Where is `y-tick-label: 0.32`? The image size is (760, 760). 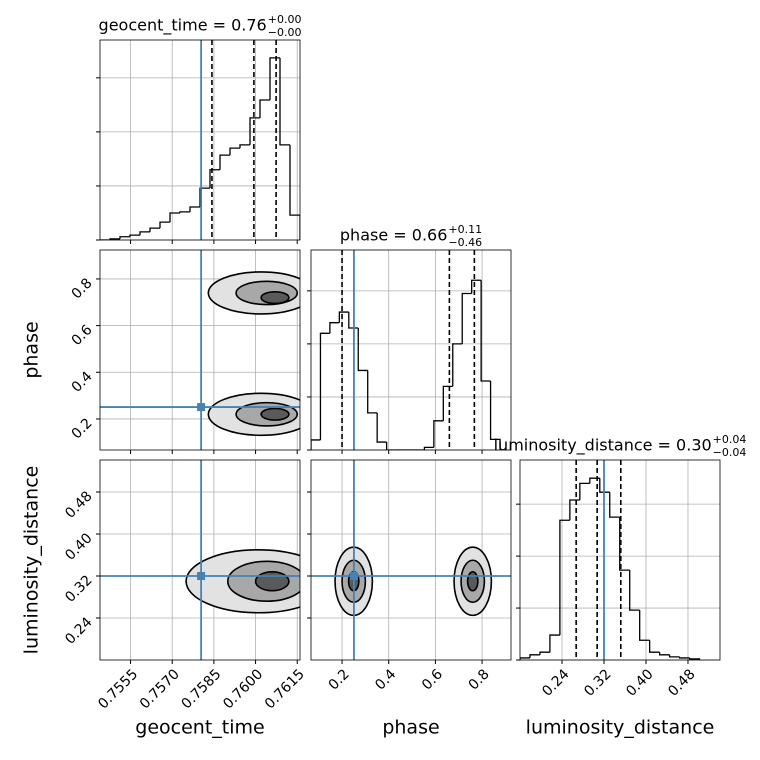 y-tick-label: 0.32 is located at coordinates (78, 588).